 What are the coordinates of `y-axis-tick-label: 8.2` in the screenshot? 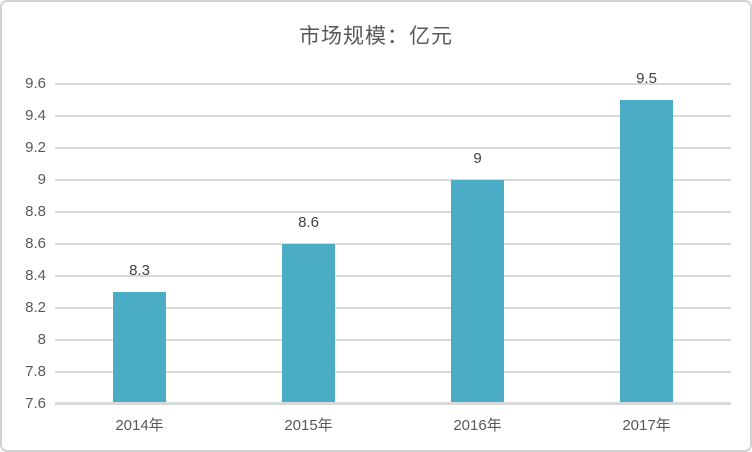 It's located at (35, 307).